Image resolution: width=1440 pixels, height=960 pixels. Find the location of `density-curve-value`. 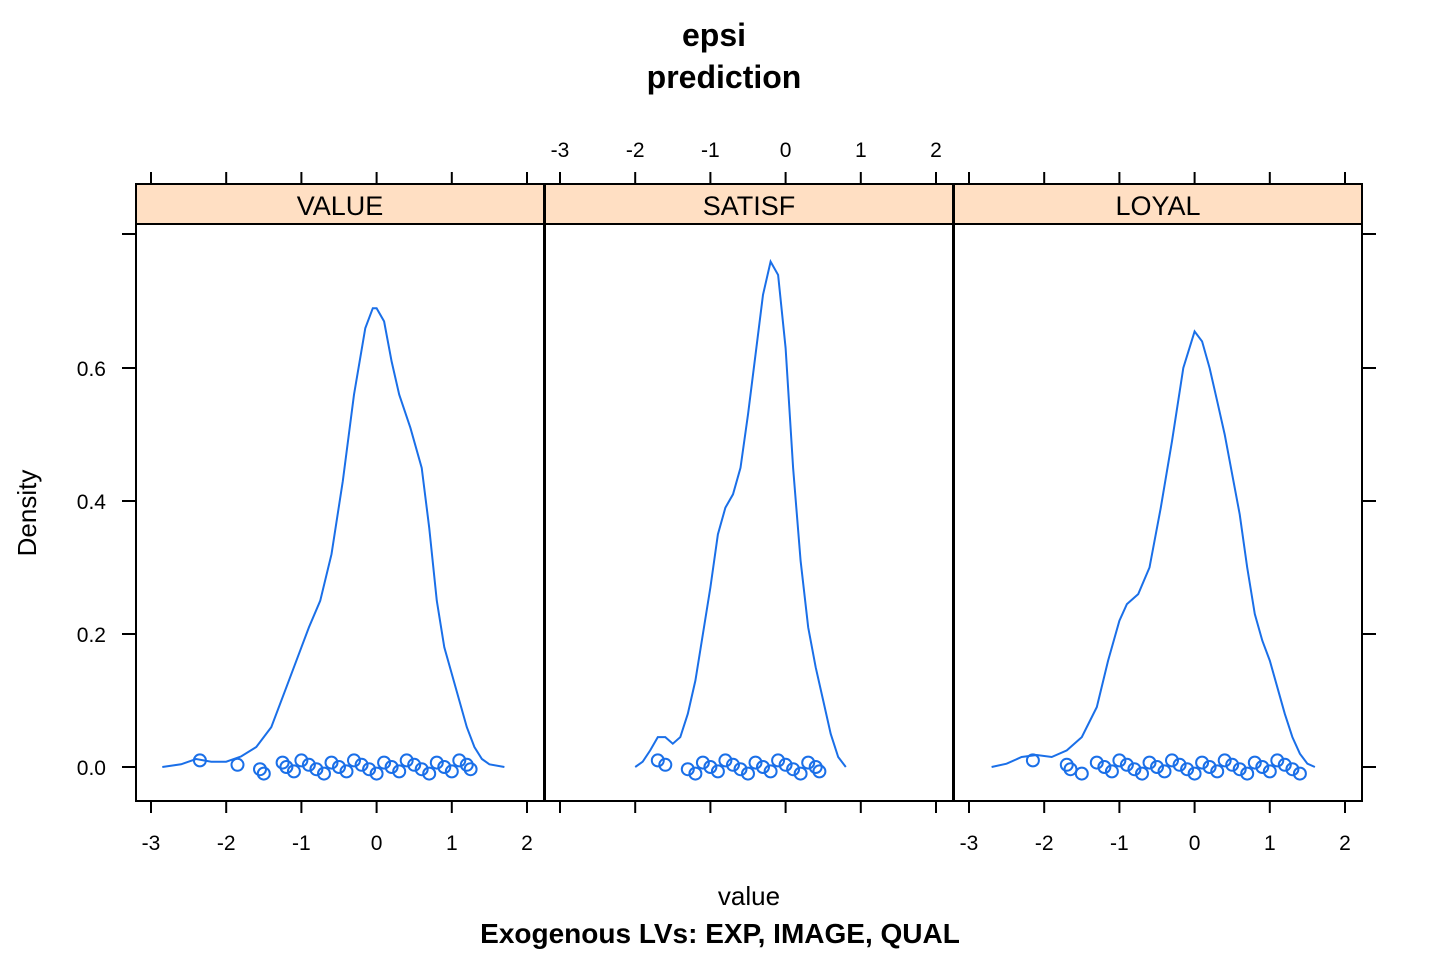

density-curve-value is located at coordinates (333, 537).